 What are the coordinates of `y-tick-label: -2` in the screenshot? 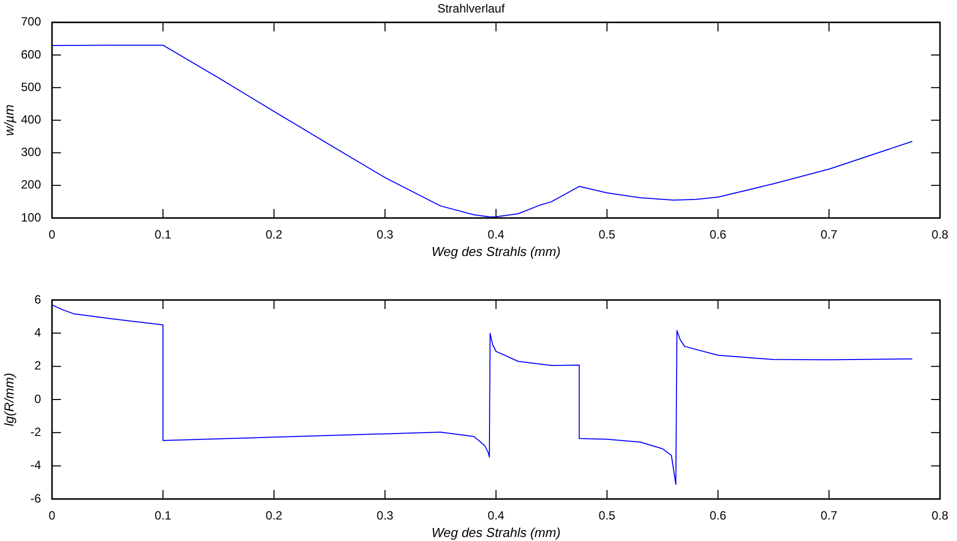 It's located at (36, 431).